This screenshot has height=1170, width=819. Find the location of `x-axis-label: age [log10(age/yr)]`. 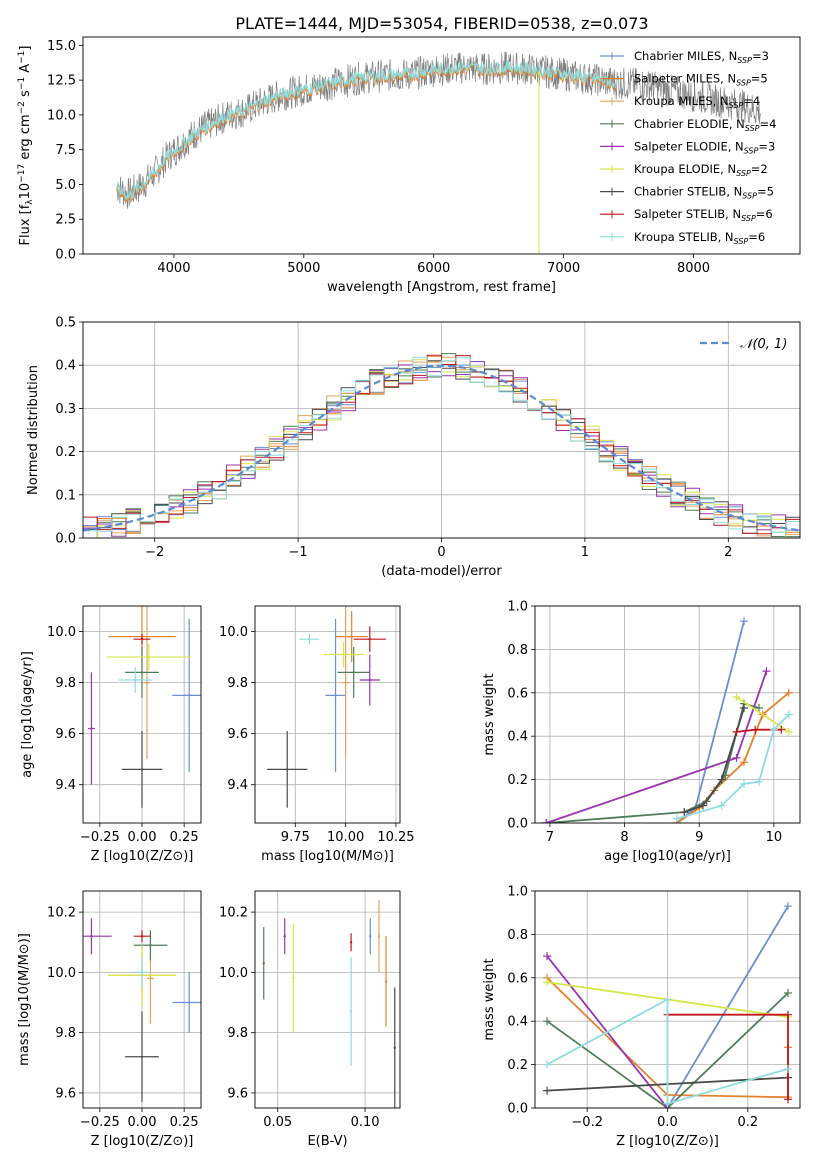

x-axis-label: age [log10(age/yr)] is located at coordinates (667, 856).